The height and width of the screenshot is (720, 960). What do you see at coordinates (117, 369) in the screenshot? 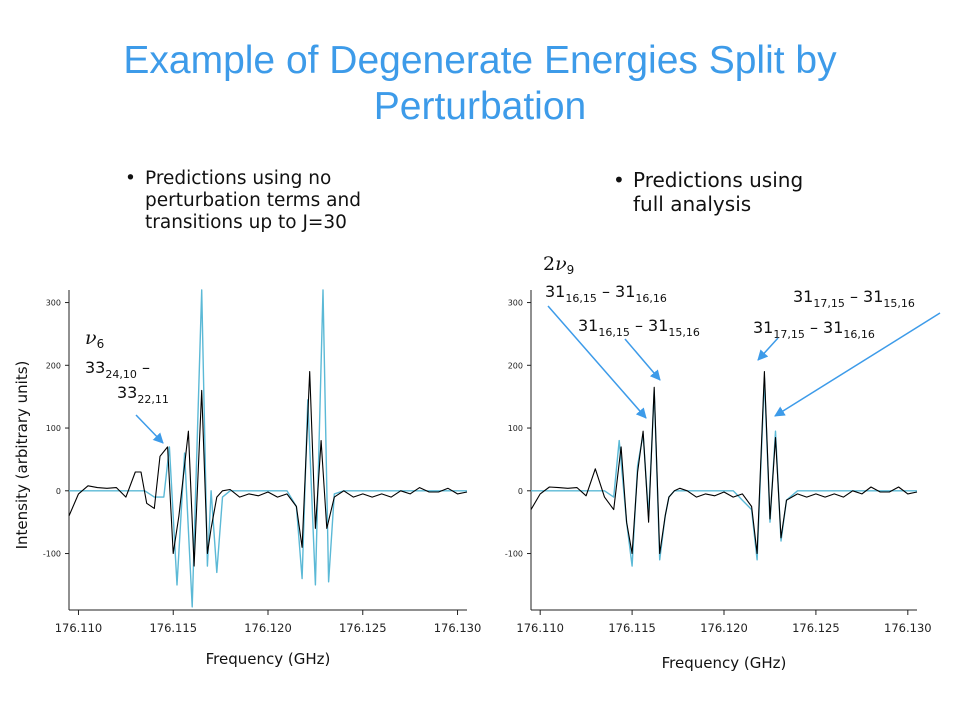
I see `transition-label-left-1: 3324,10 –` at bounding box center [117, 369].